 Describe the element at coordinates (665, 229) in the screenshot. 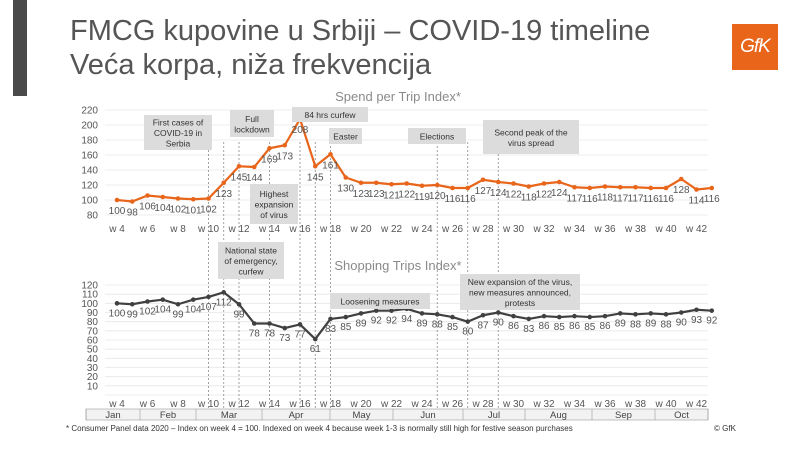

I see `spend-x-tick-label: w 40` at that location.